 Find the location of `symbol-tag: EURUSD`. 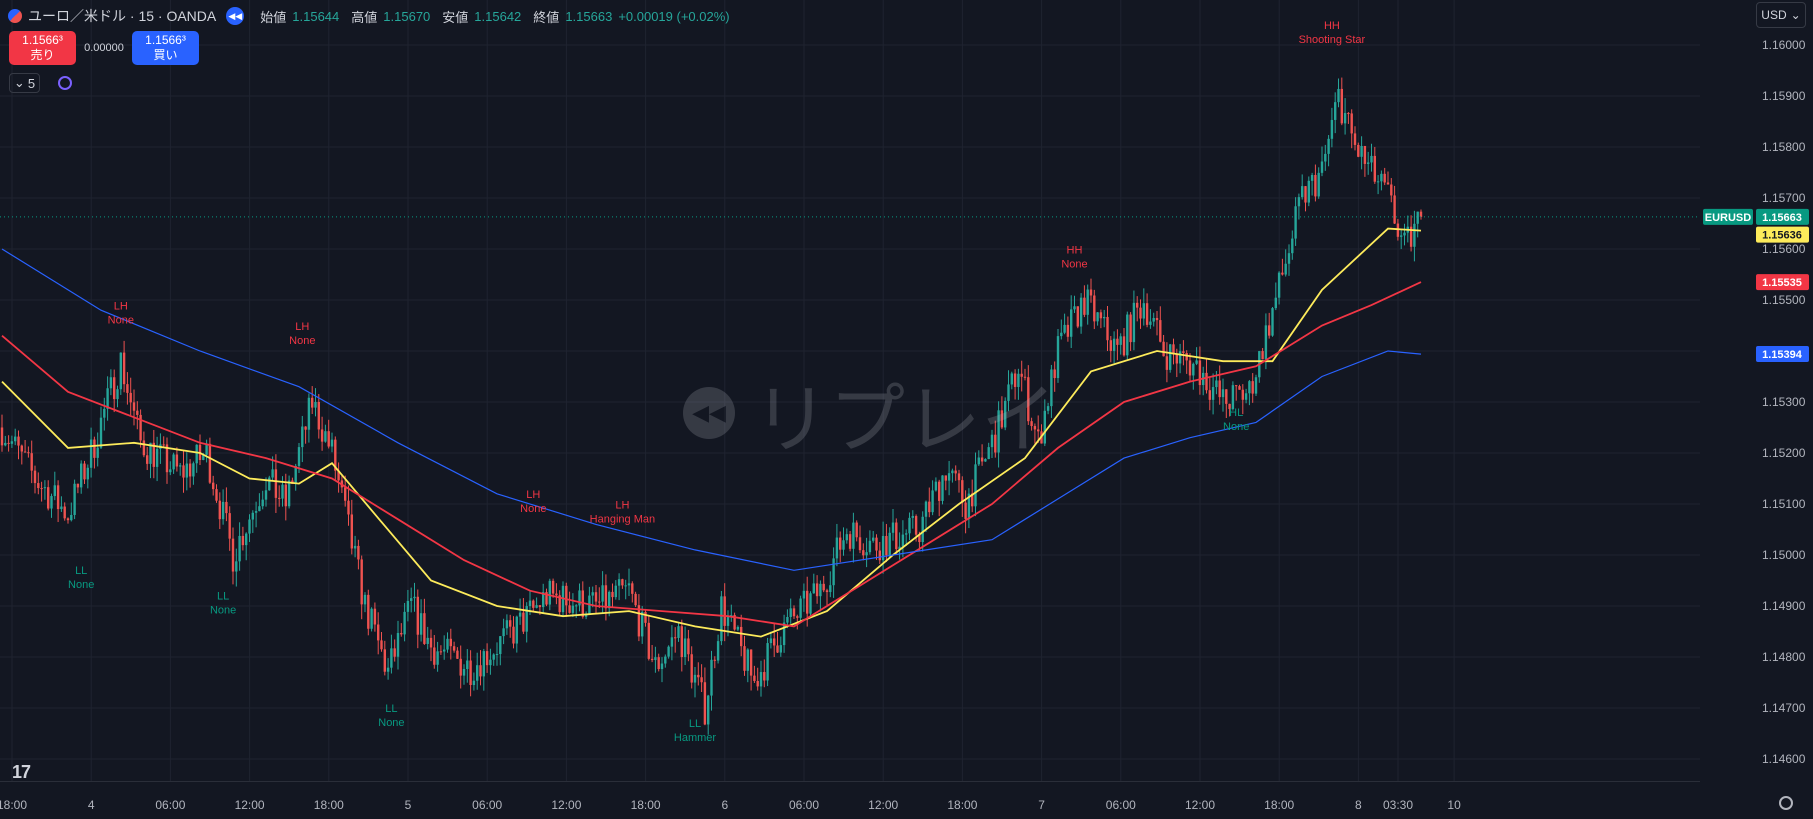

symbol-tag: EURUSD is located at coordinates (1728, 218).